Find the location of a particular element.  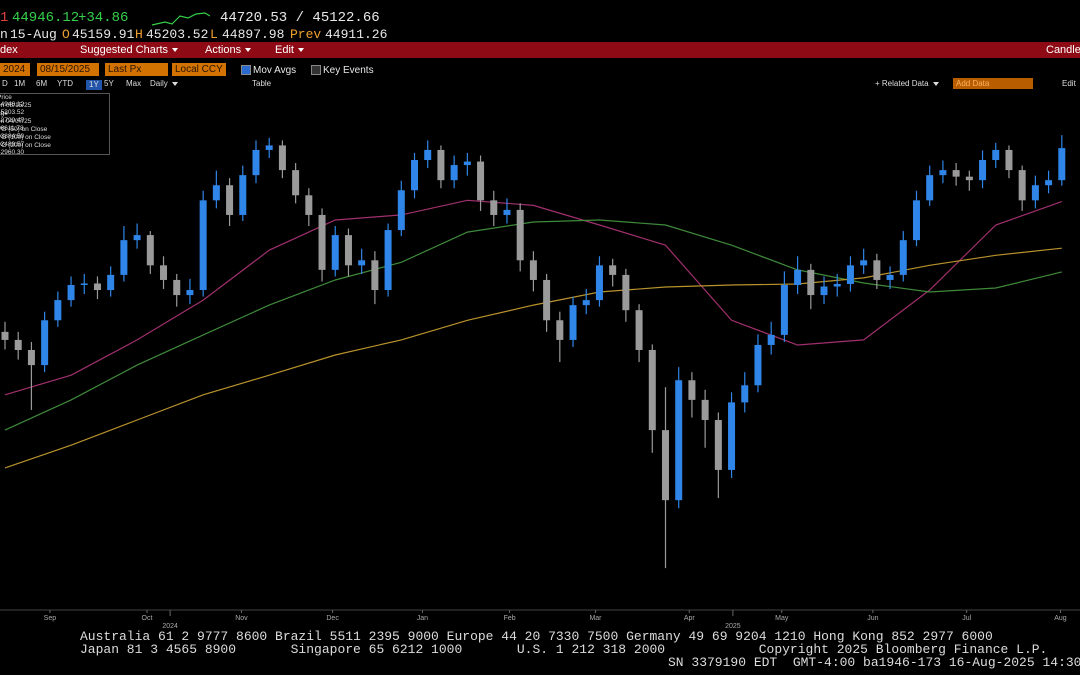

x-tick-label: Apr is located at coordinates (690, 618).